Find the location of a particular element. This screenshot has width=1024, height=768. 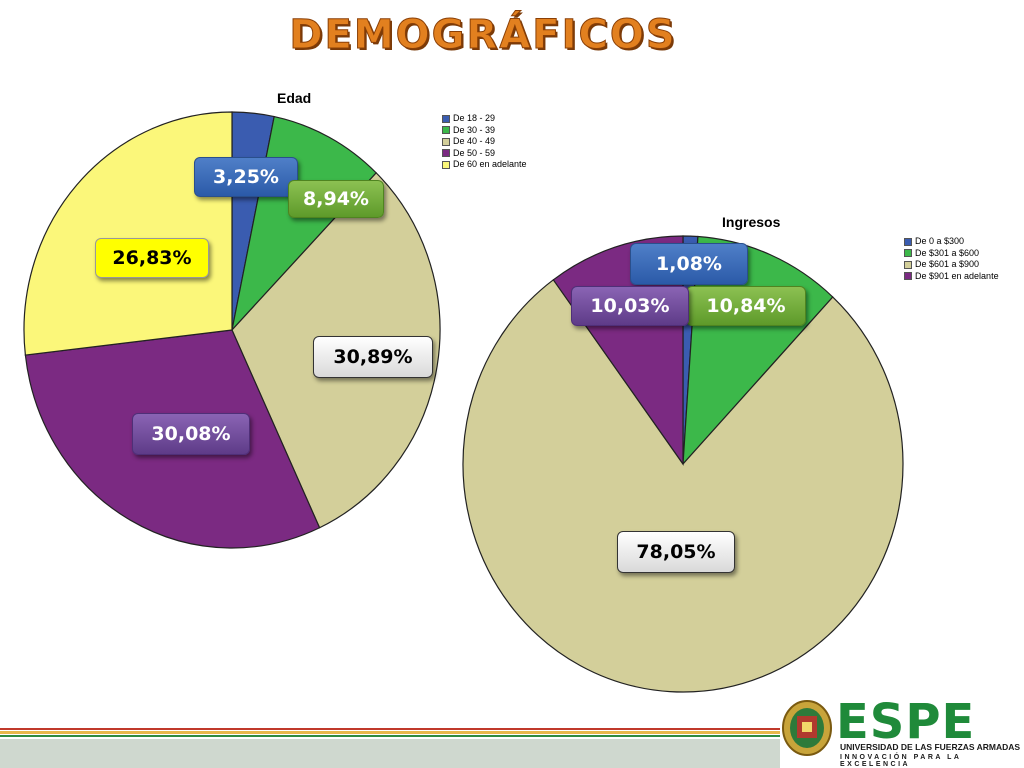

ingresos-legend-item: De $601 a $900 is located at coordinates (951, 265).